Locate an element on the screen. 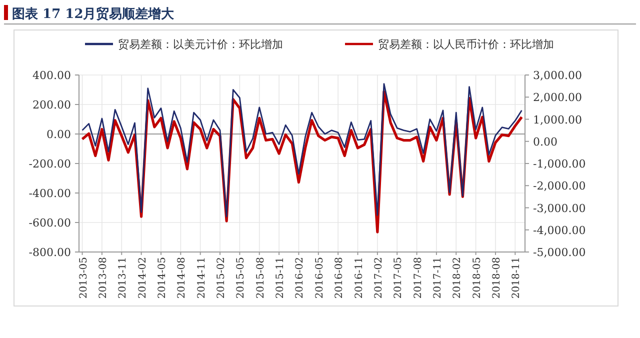 This screenshot has height=338, width=640. y-tick-label: 400.00 is located at coordinates (51, 75).